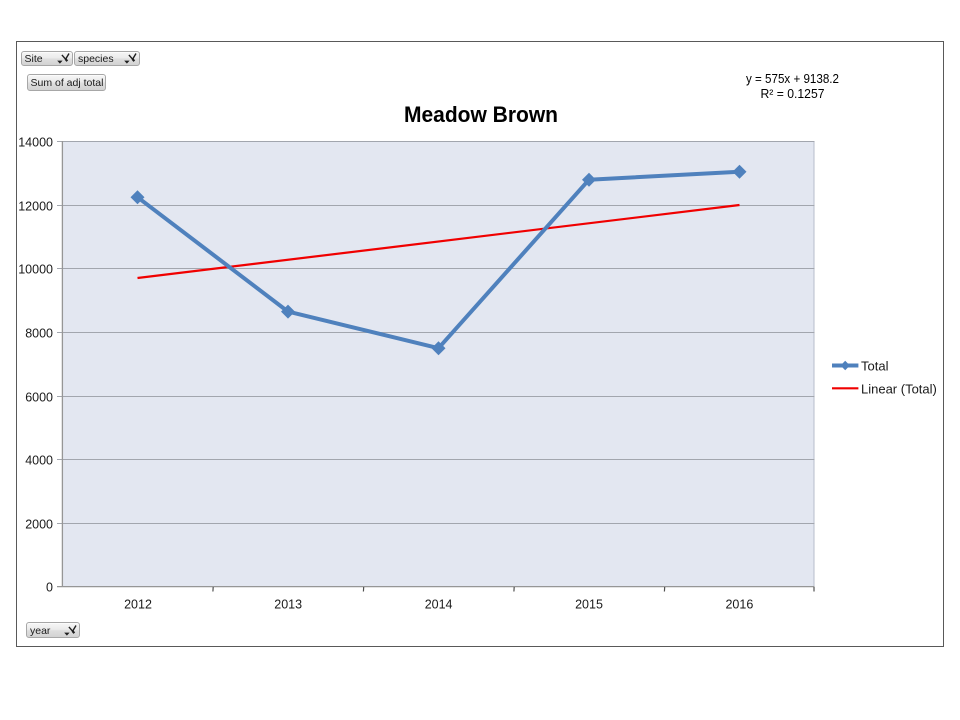 The width and height of the screenshot is (960, 720). What do you see at coordinates (39, 333) in the screenshot?
I see `svg-text: 8000` at bounding box center [39, 333].